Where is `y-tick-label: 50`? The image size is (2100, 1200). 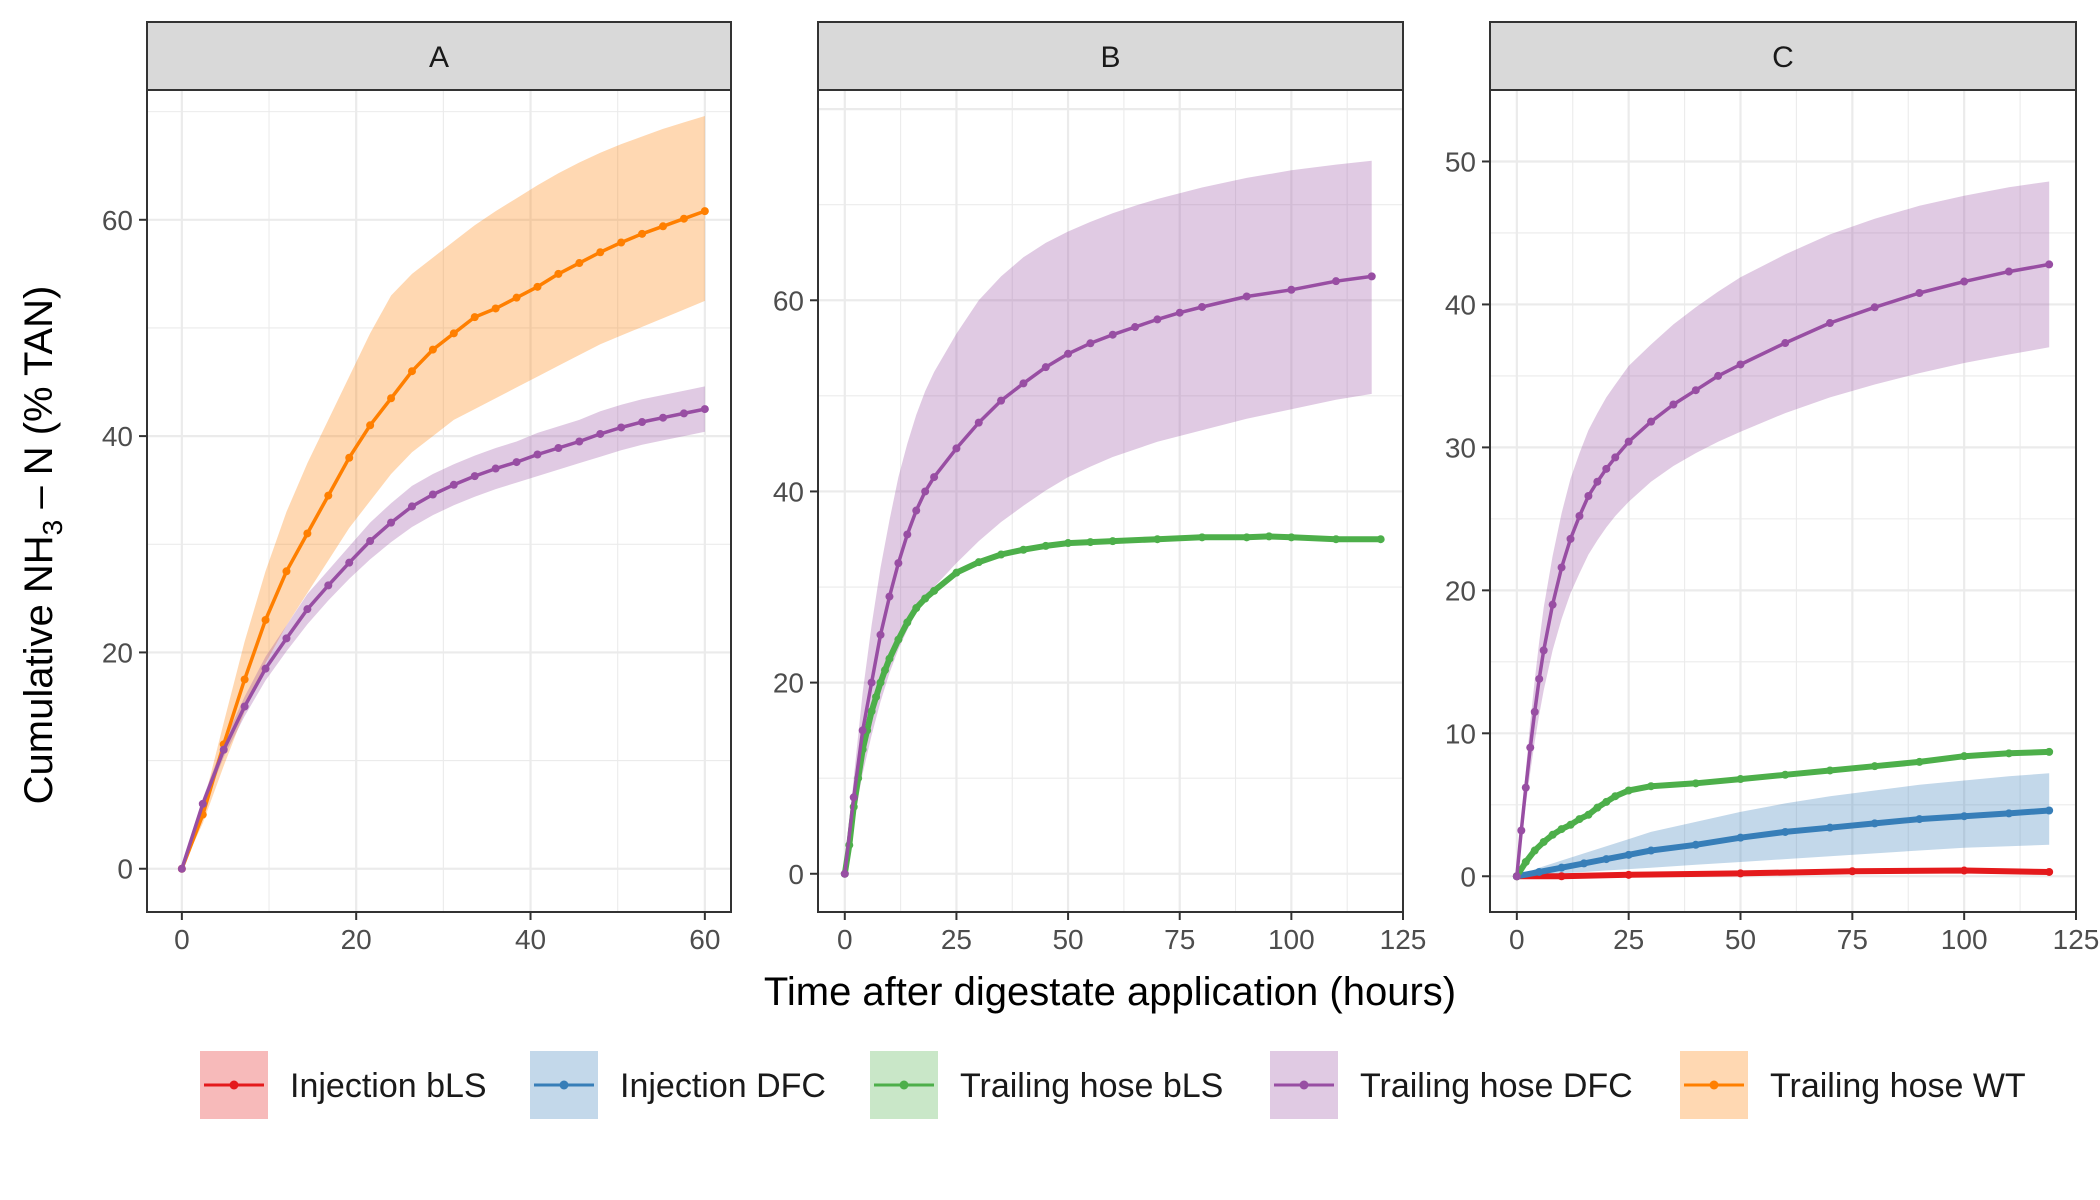 y-tick-label: 50 is located at coordinates (1460, 161).